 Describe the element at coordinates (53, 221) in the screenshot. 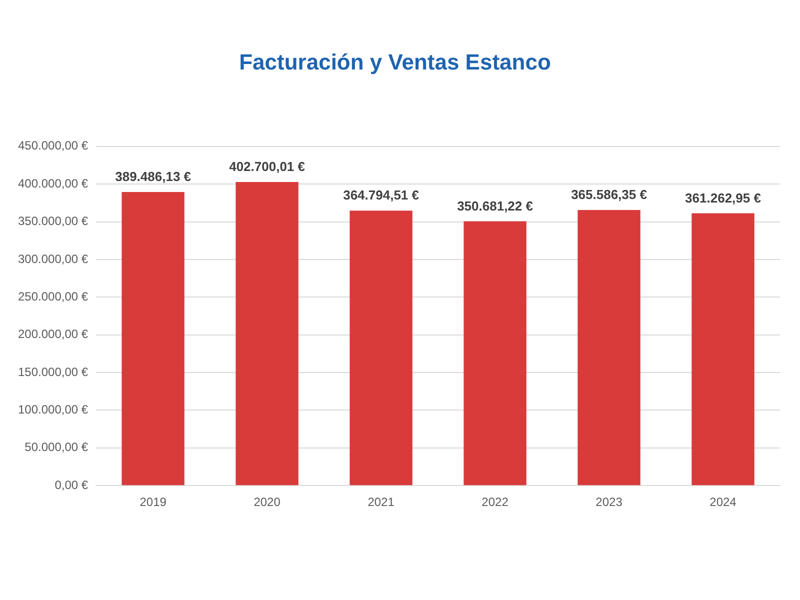

I see `y-tick-label: 350.000,00 €` at that location.